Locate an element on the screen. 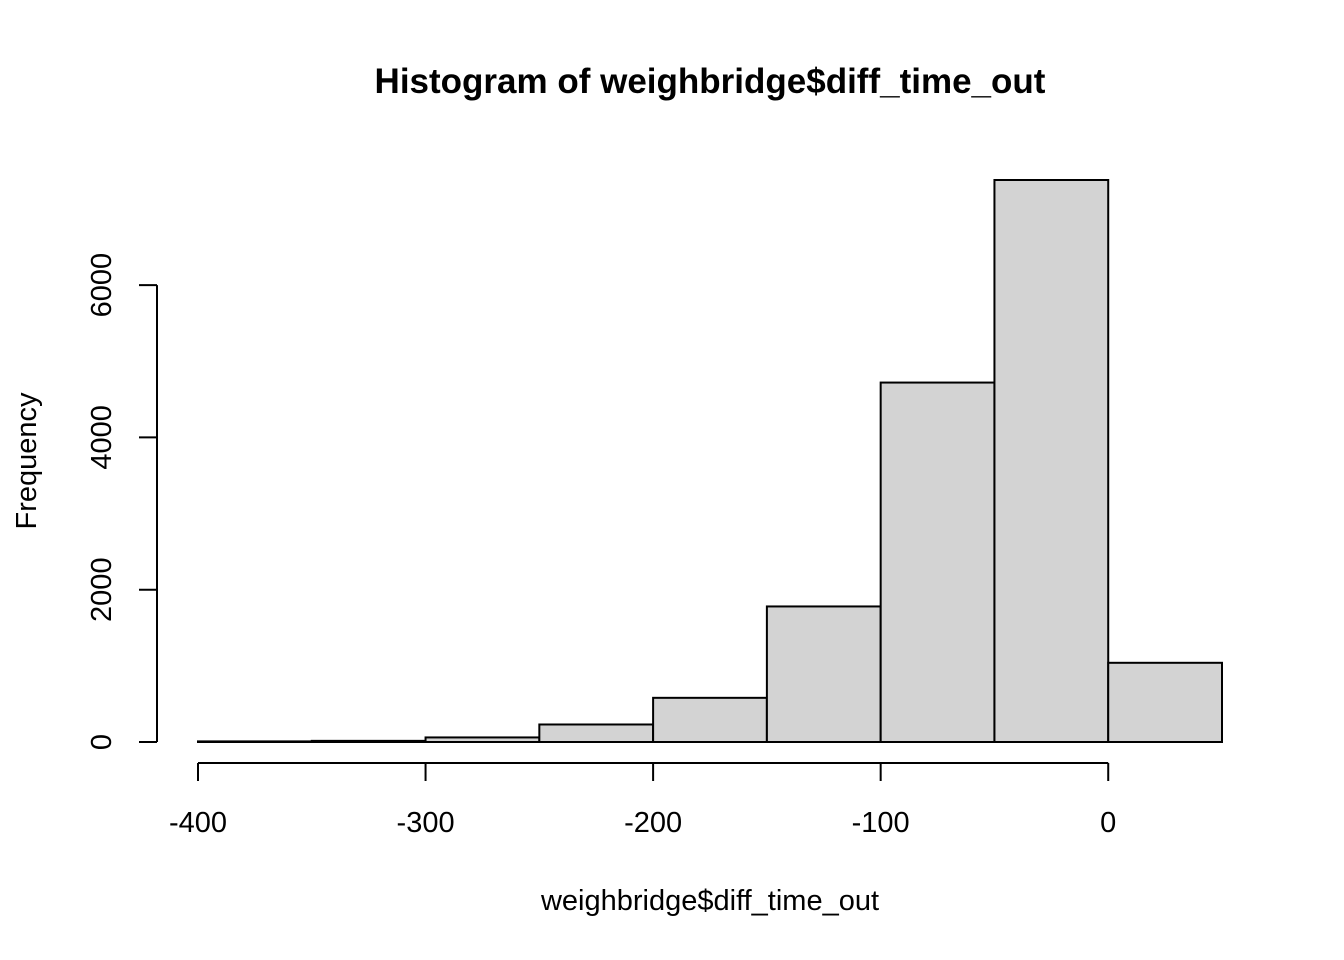 This screenshot has height=960, width=1344. x-axis: -400 -300 -200 -100 0 is located at coordinates (642, 800).